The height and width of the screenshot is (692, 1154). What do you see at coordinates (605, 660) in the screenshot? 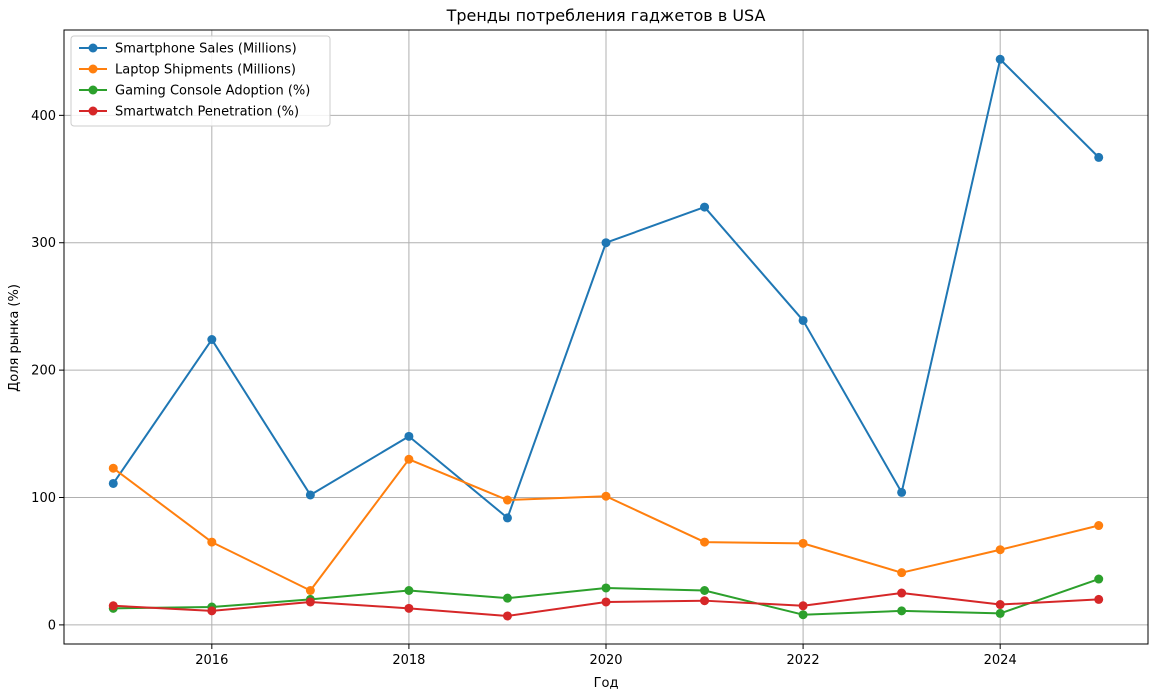
I see `x-tick-label: 2020` at bounding box center [605, 660].